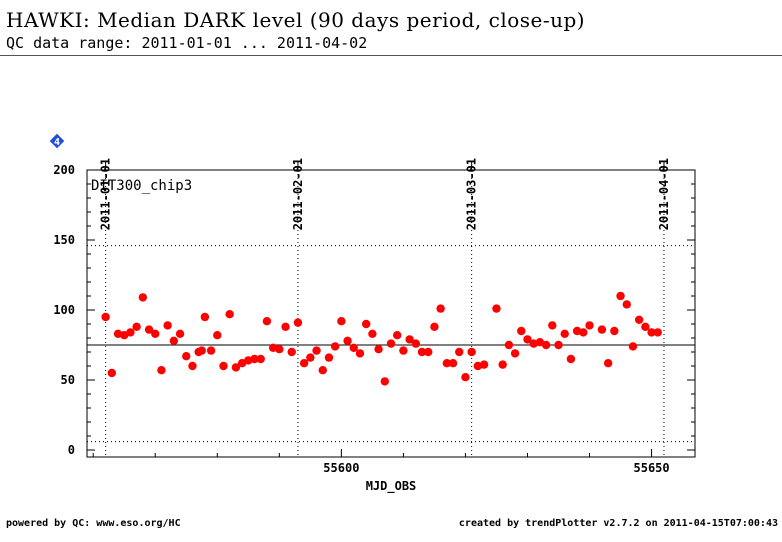 The width and height of the screenshot is (782, 542). What do you see at coordinates (391, 486) in the screenshot?
I see `x-axis-label: MJD_OBS` at bounding box center [391, 486].